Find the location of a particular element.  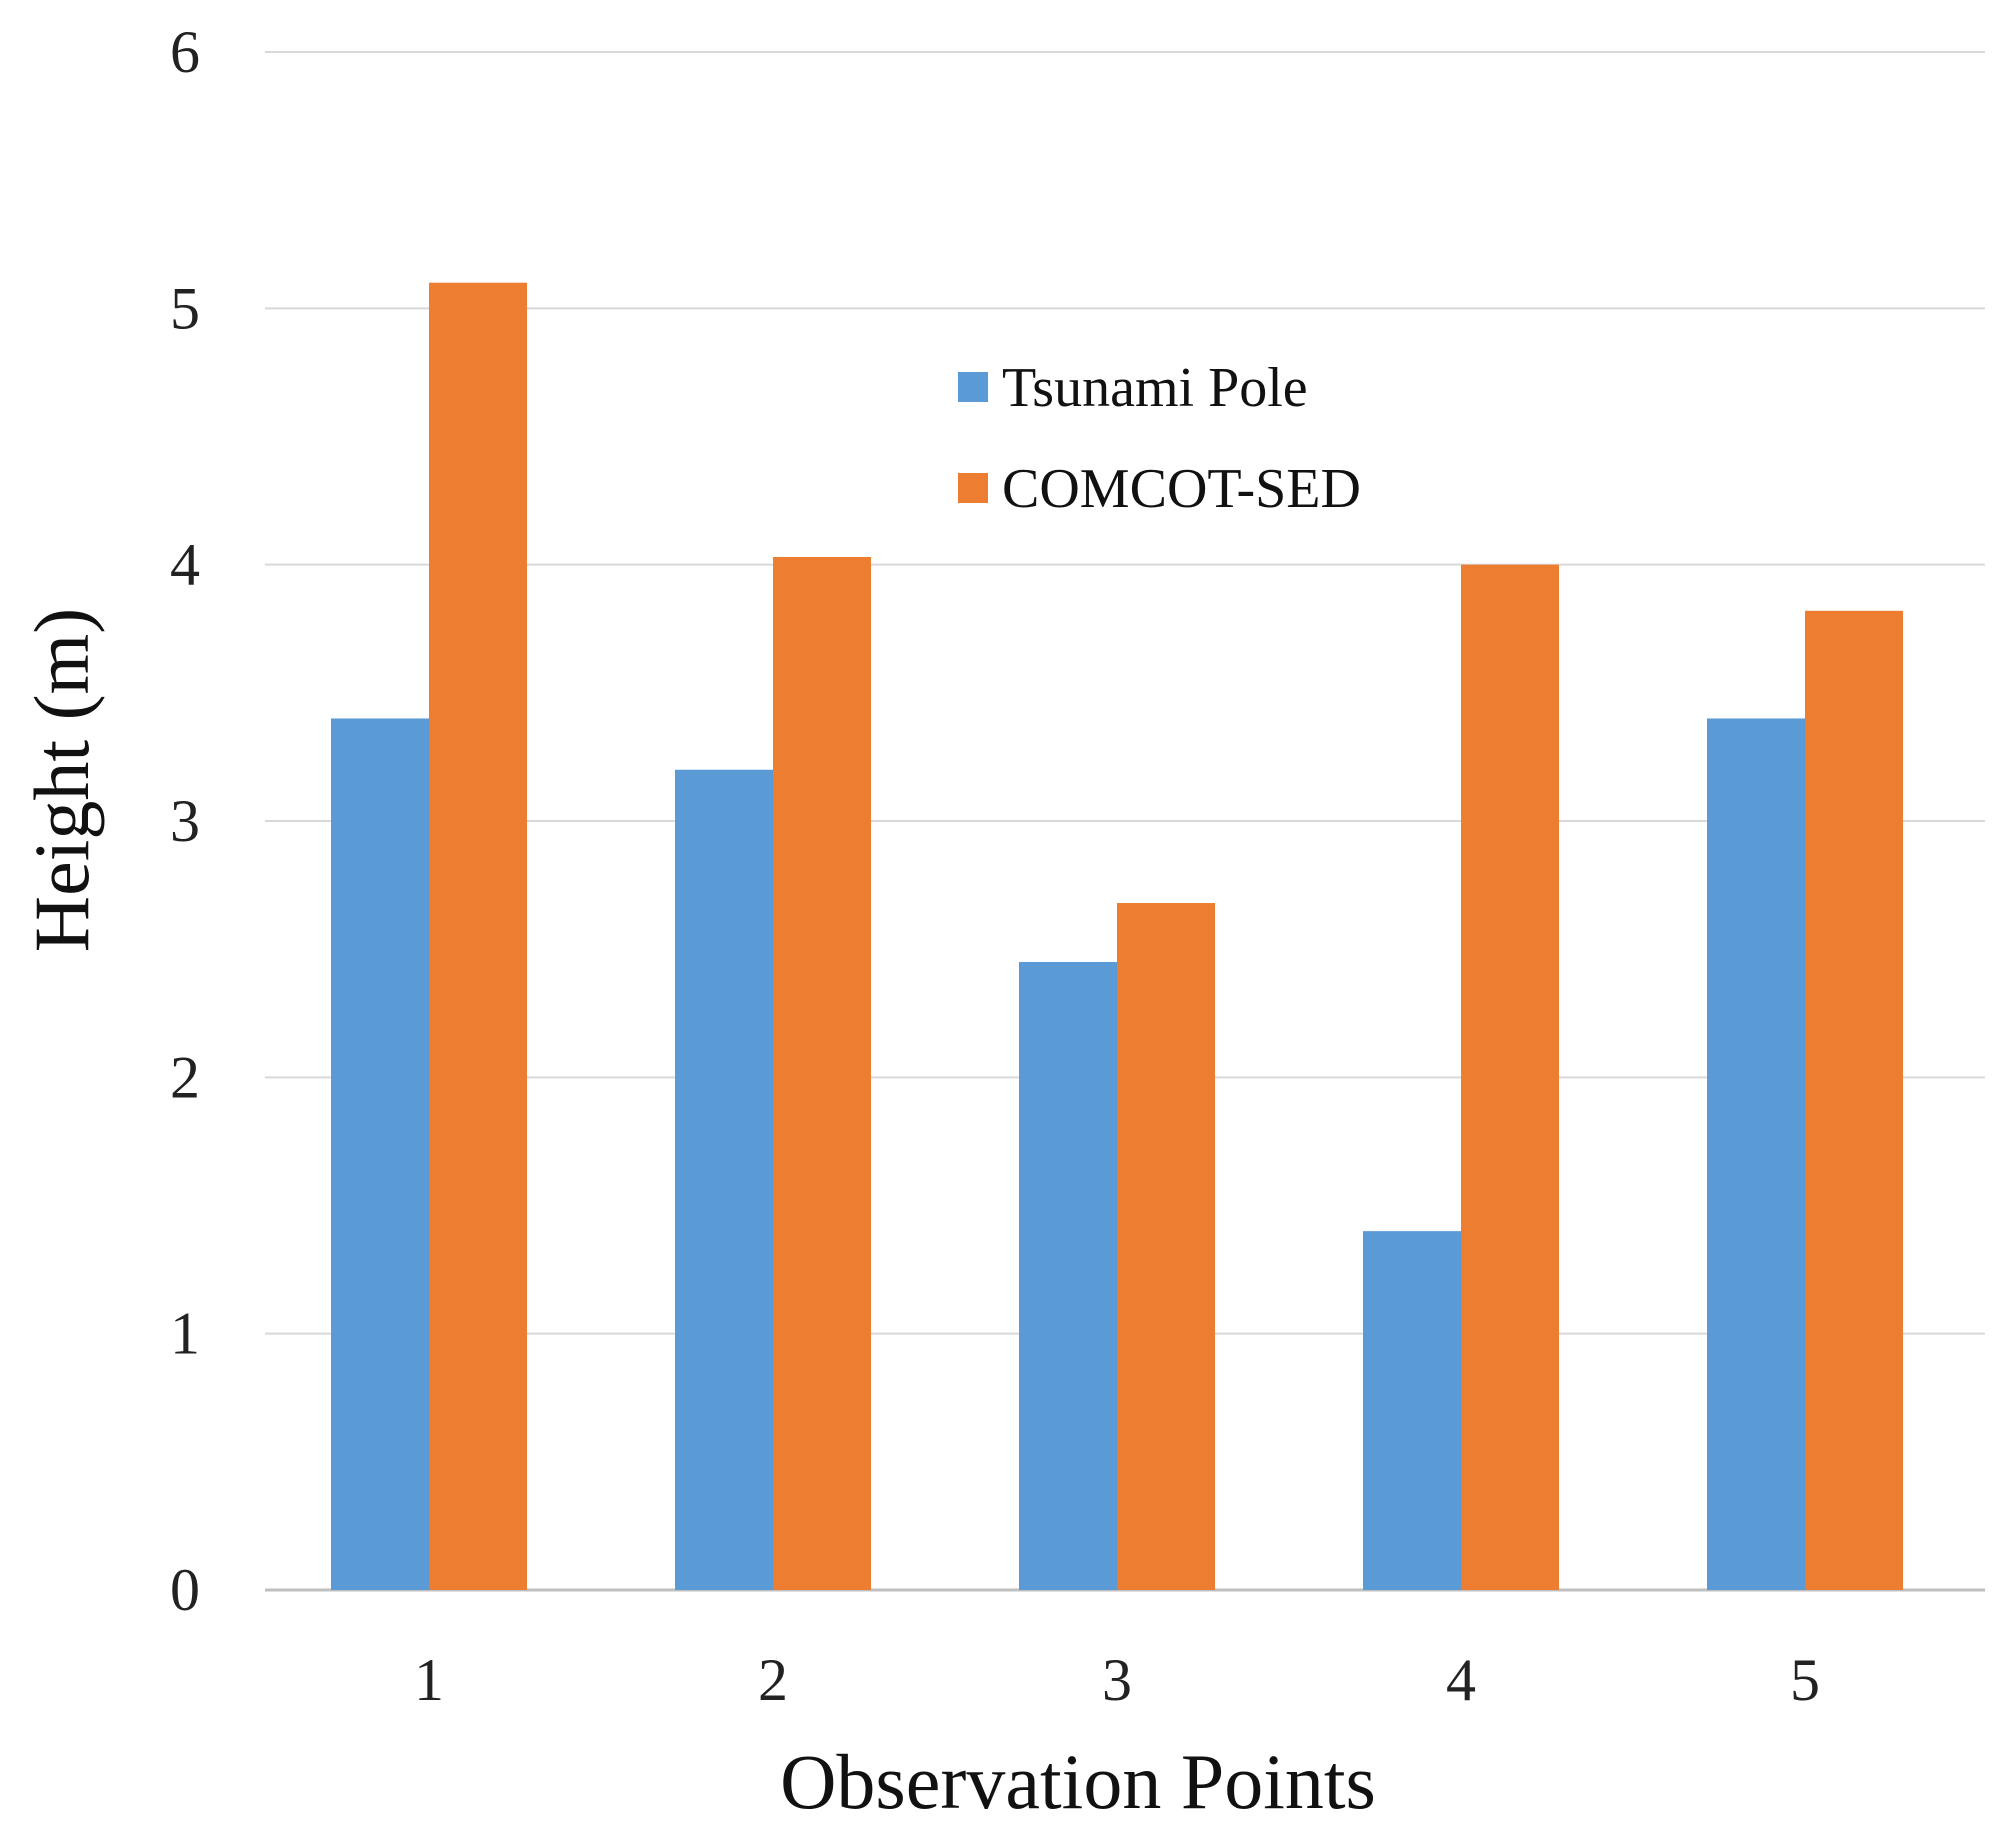

y-axis-ticks: 0 1 2 3 4 5 6 is located at coordinates (185, 821).